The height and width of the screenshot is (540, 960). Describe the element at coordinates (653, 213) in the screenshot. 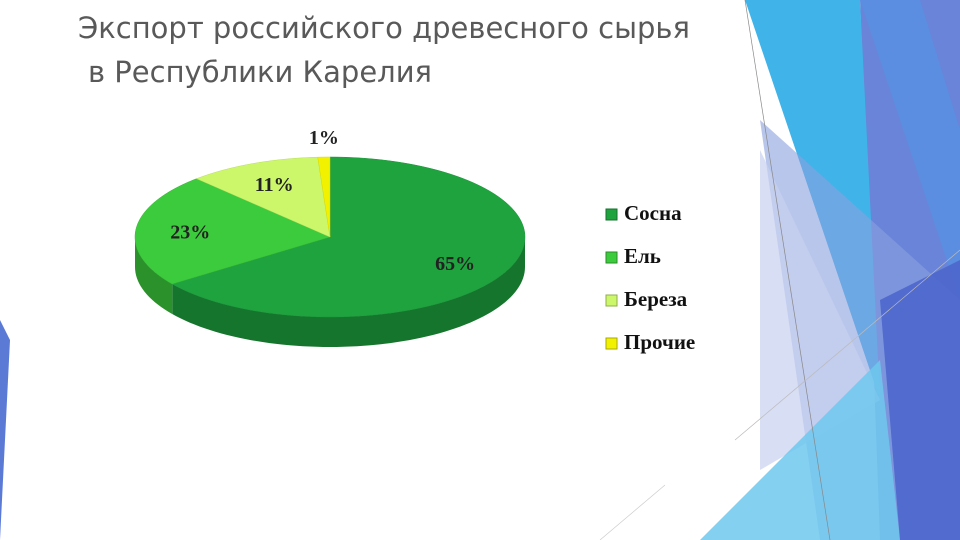

I see `legend-label: Сосна` at that location.